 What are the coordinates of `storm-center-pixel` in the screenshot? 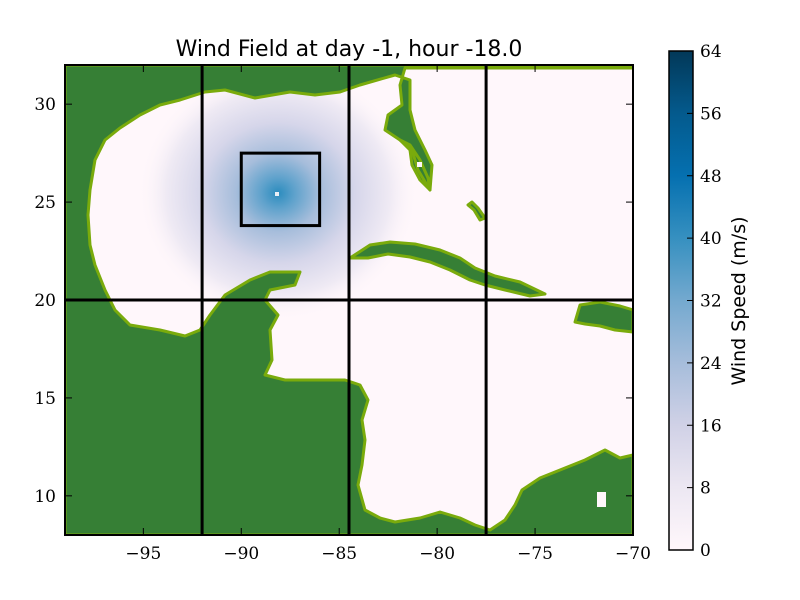 It's located at (277, 194).